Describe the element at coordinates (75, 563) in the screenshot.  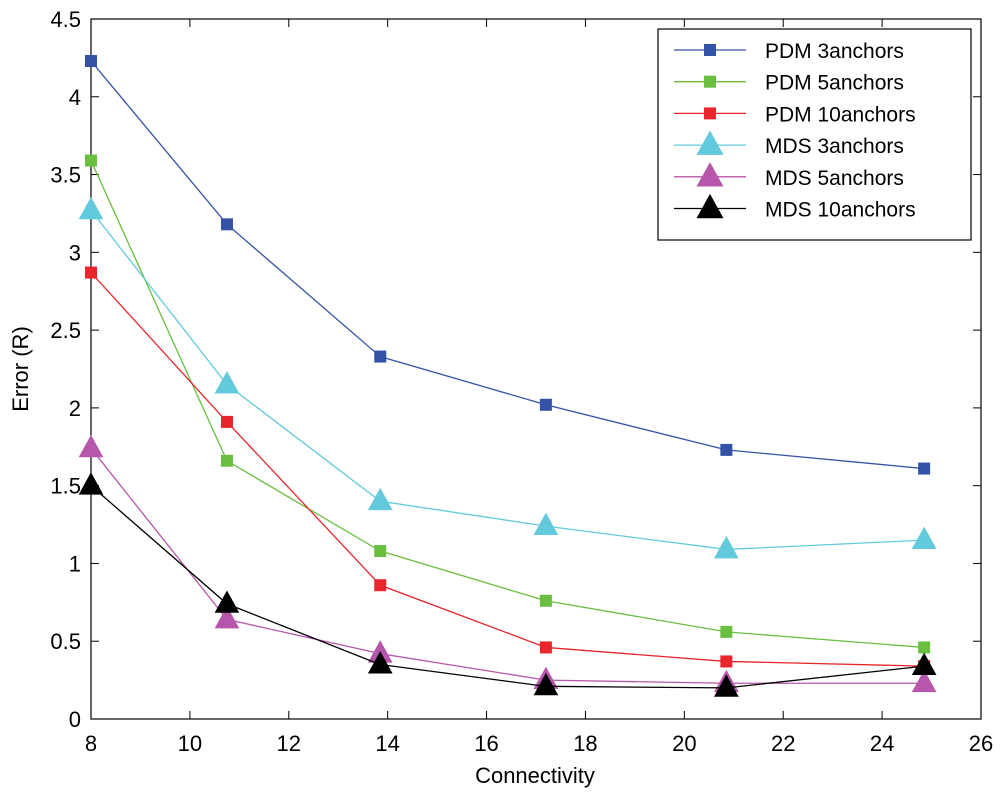
I see `y-tick-label: 1` at that location.